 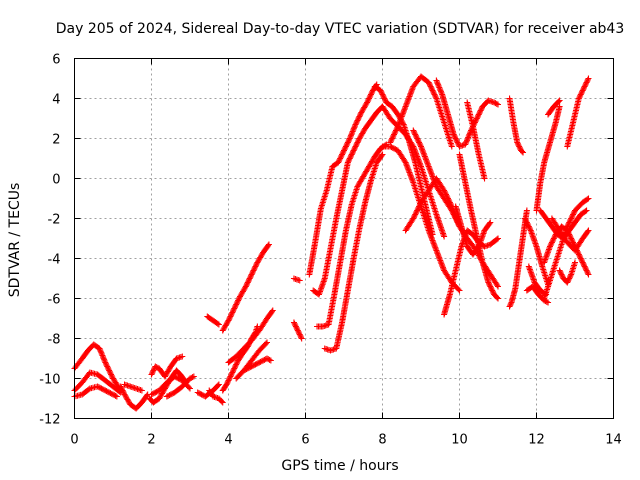 I want to click on x-tick-label: 0, so click(x=74, y=440).